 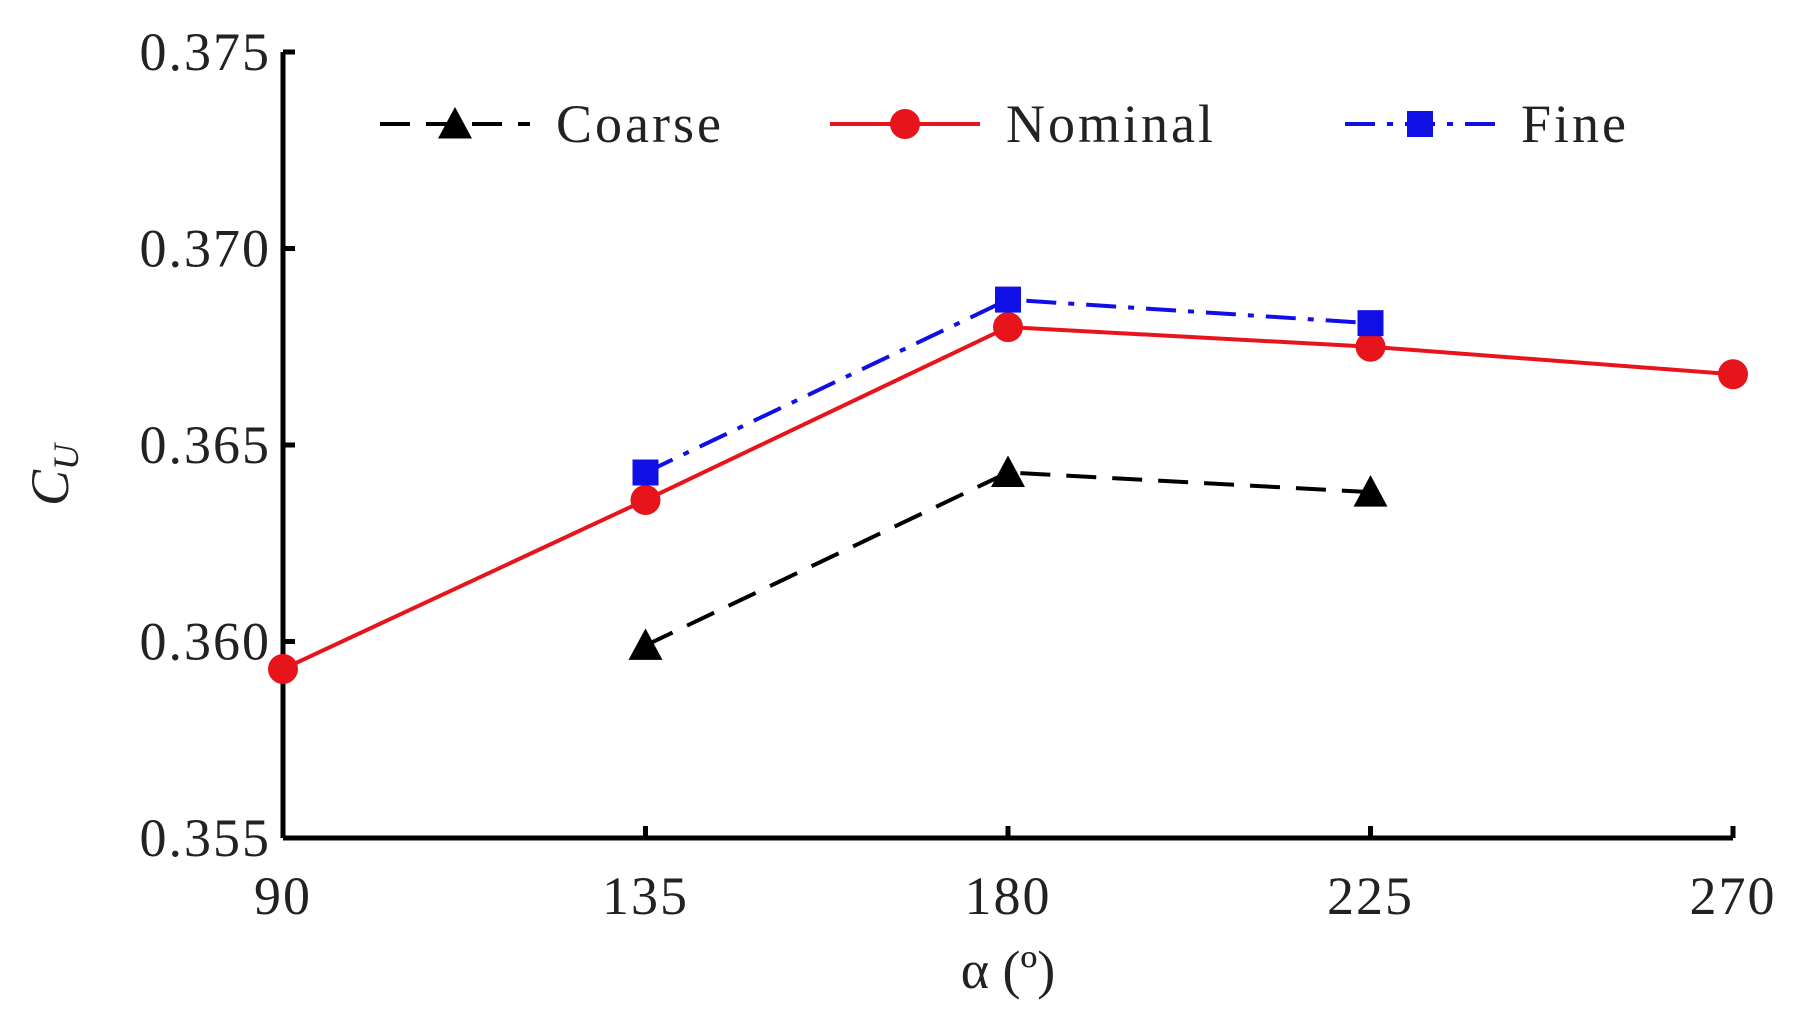 I want to click on legend-item-fine: Fine, so click(x=1487, y=124).